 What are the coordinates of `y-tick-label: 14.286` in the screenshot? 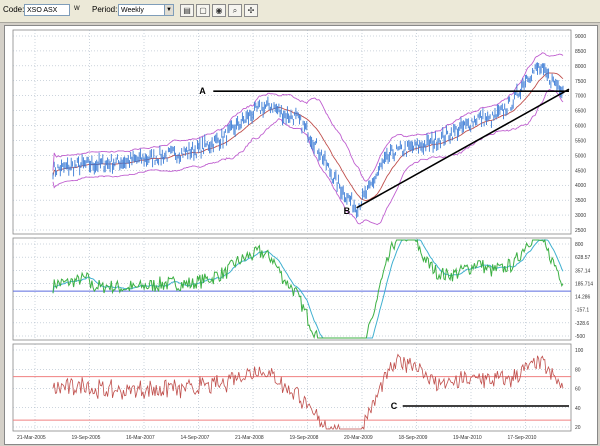 It's located at (583, 298).